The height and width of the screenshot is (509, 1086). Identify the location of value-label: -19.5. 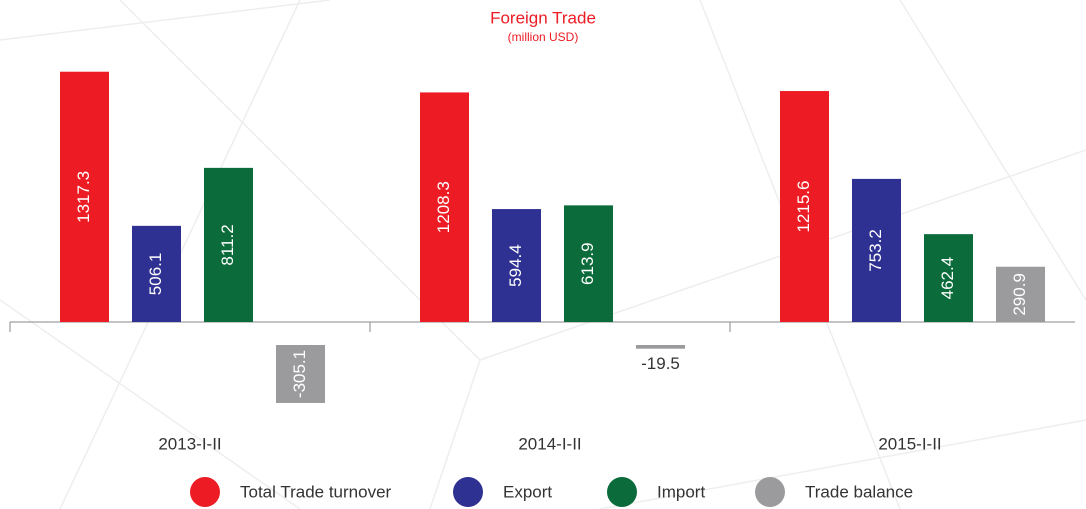
(660, 363).